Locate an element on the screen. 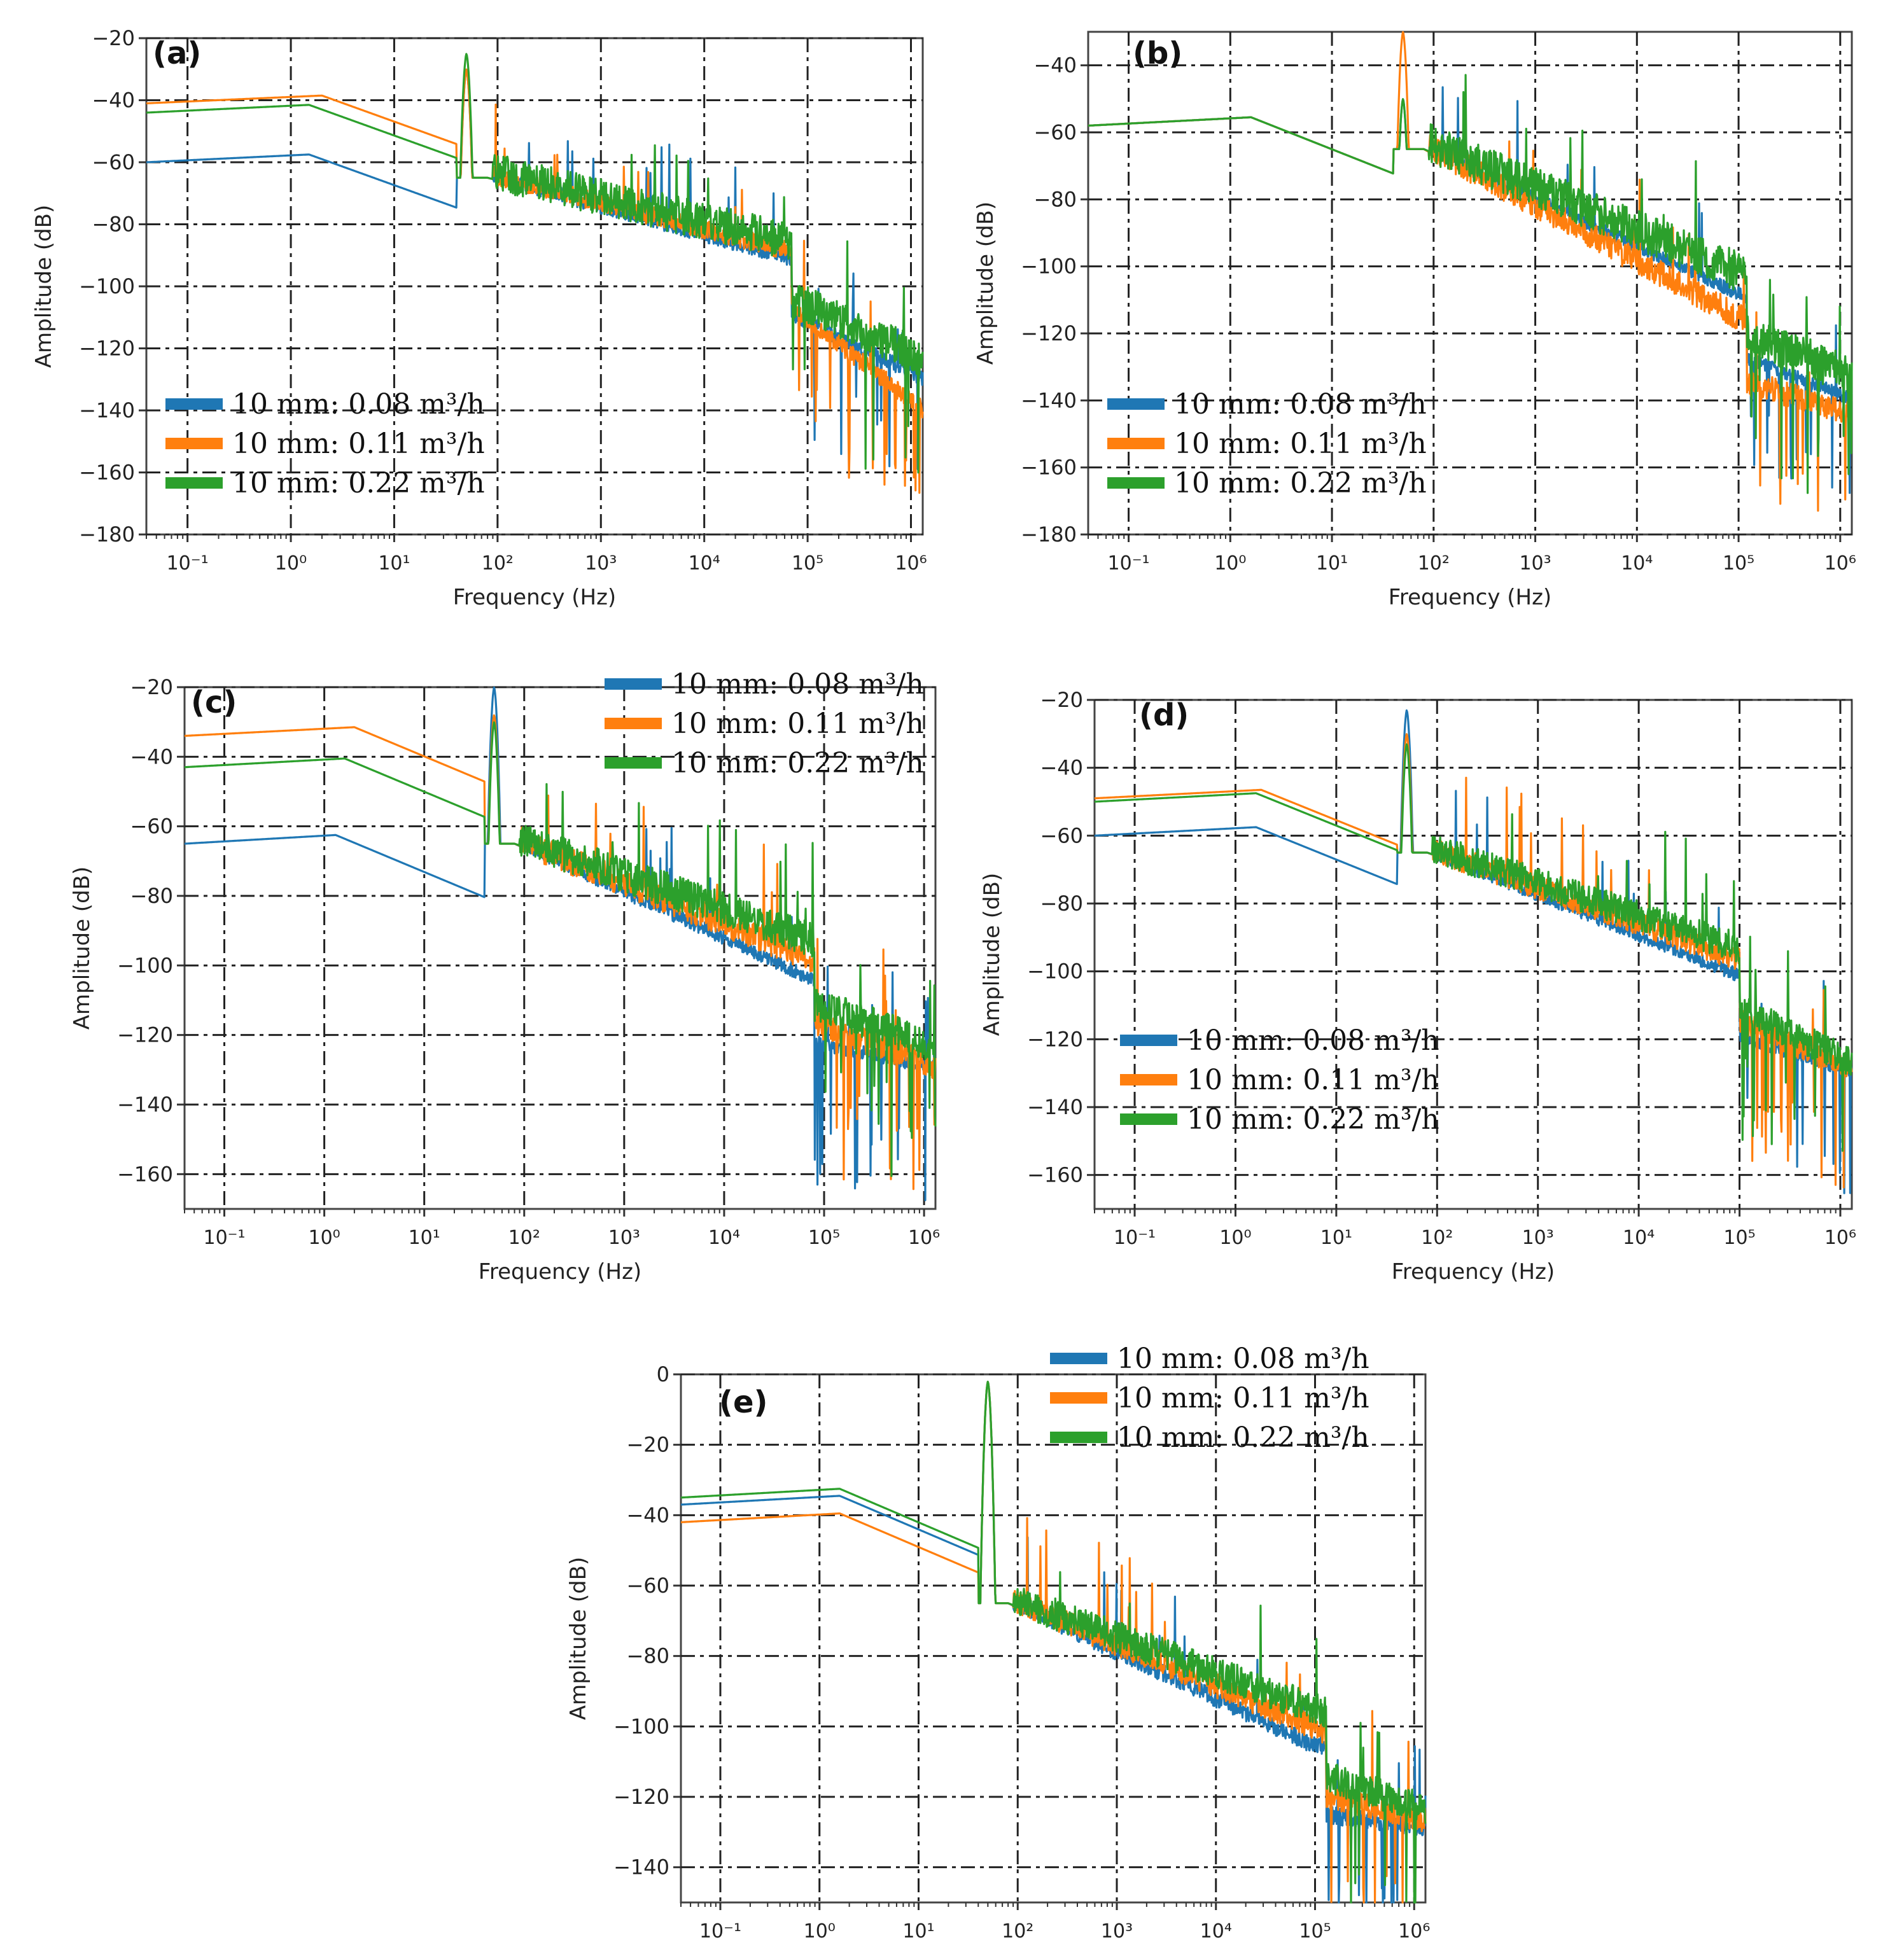 The width and height of the screenshot is (1904, 1940). y-tick-label: −100 is located at coordinates (641, 1726).